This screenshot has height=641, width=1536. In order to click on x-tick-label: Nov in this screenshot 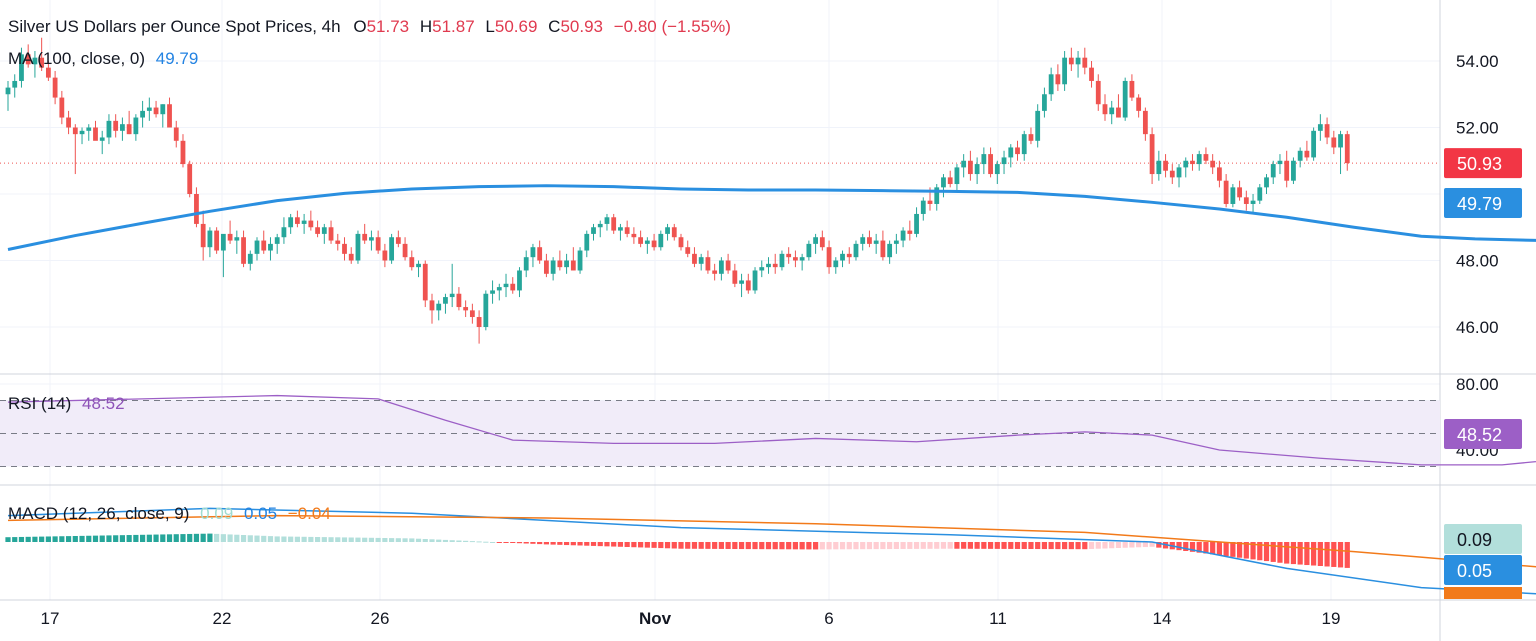, I will do `click(655, 618)`.